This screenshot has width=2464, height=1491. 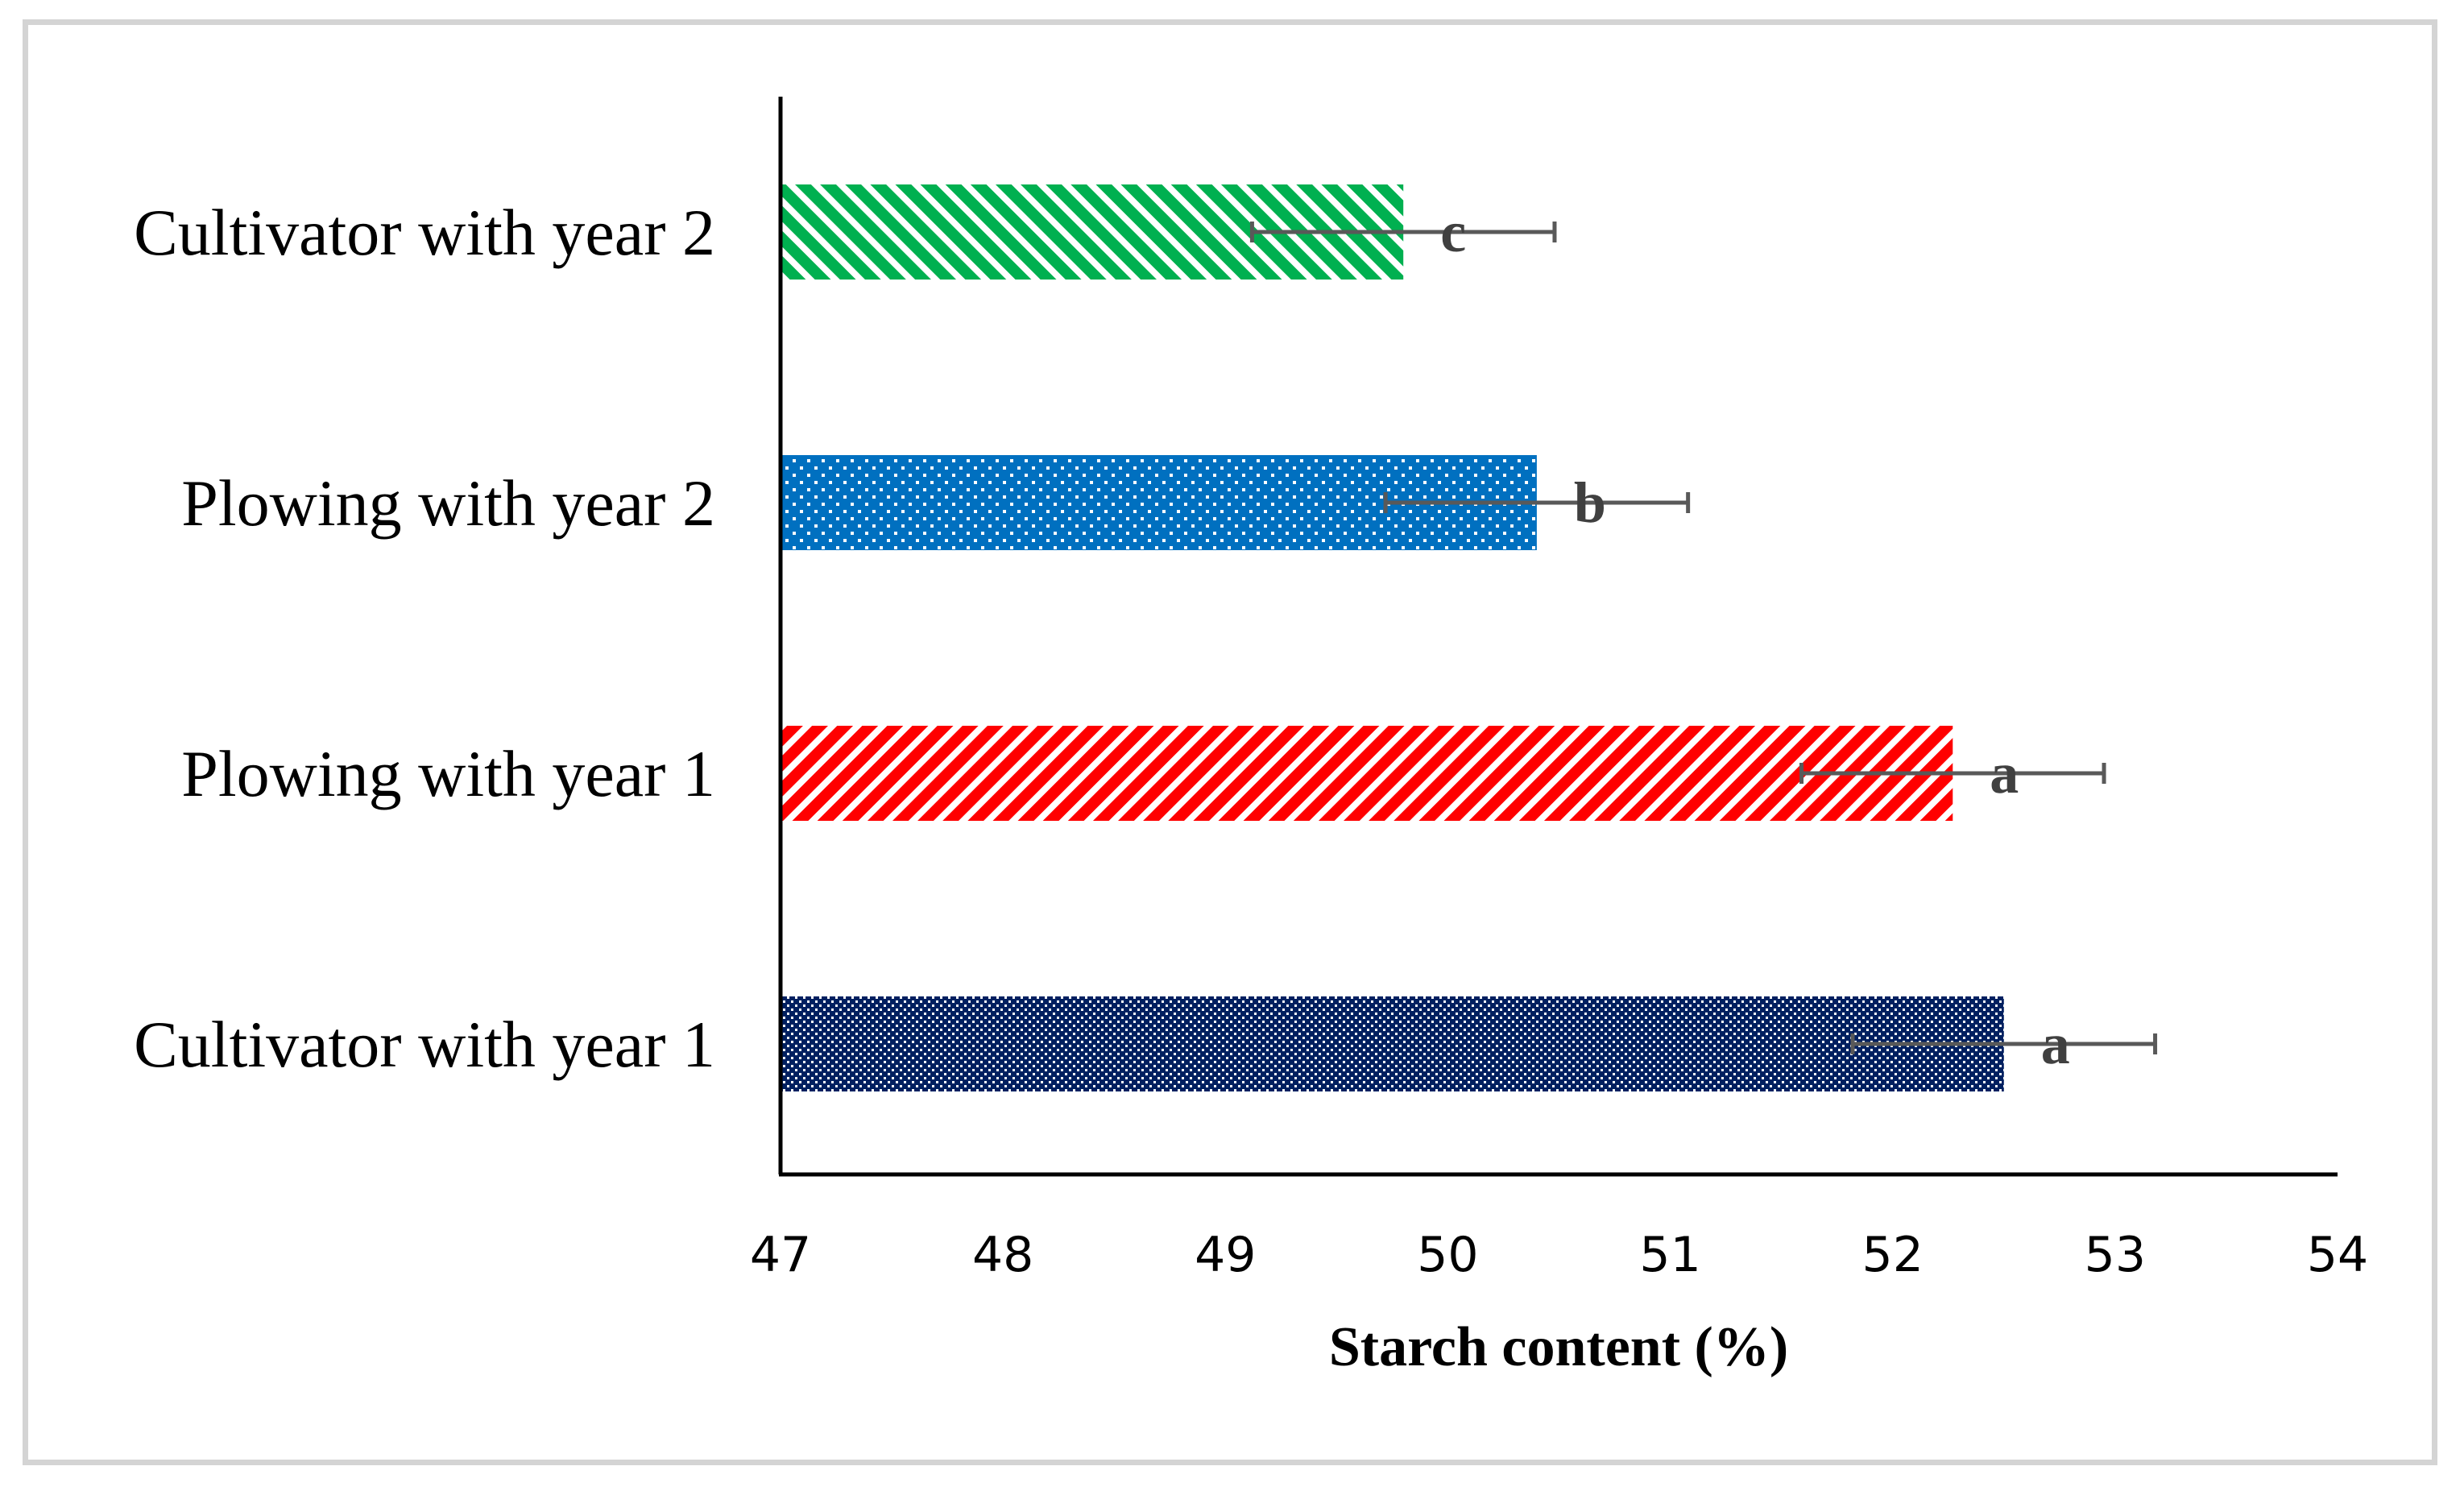 I want to click on x-tick-label: 48, so click(x=1002, y=1255).